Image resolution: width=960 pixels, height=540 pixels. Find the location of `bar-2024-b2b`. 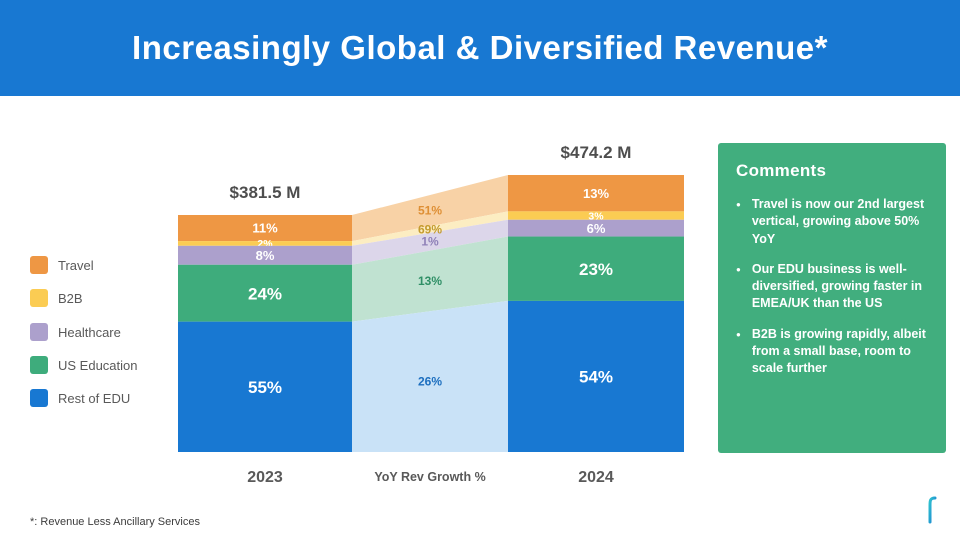

bar-2024-b2b is located at coordinates (596, 215).